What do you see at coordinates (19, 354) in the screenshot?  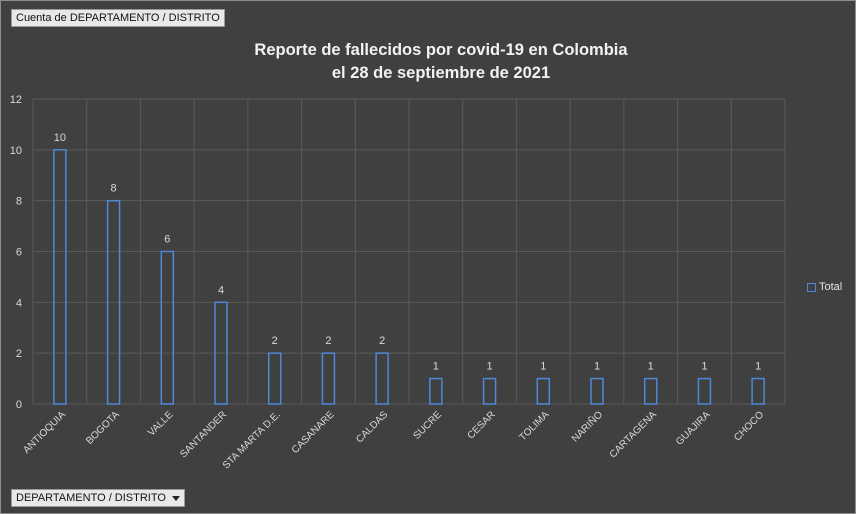 I see `y-tick-label: 2` at bounding box center [19, 354].